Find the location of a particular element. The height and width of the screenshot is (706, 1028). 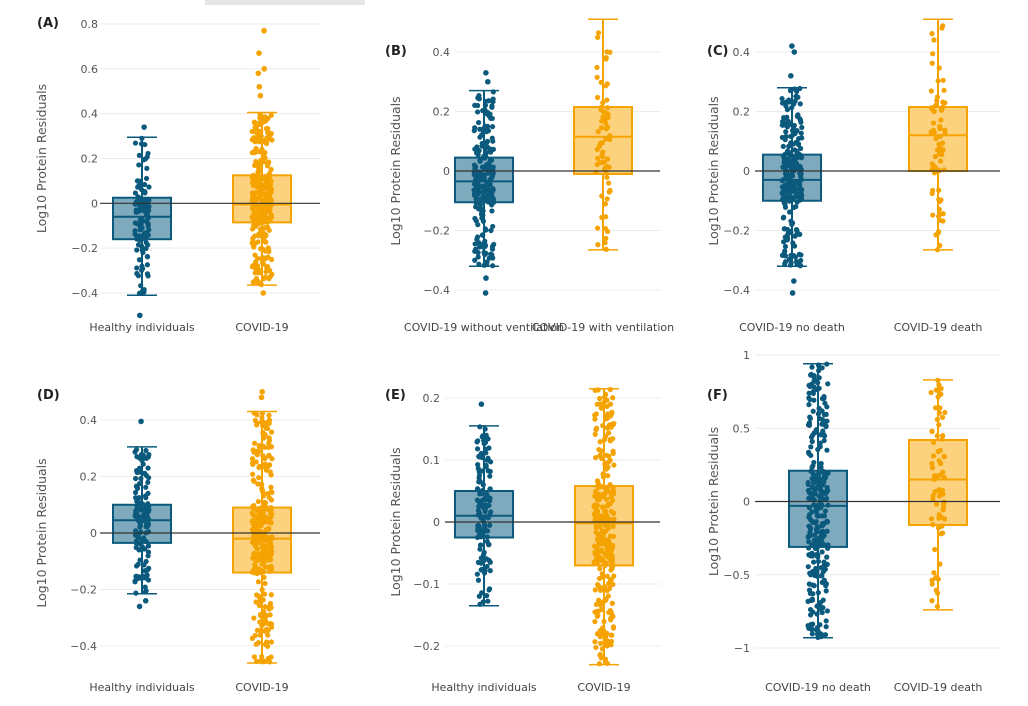

y-axis-title: Log10 Protein Residuals is located at coordinates (41, 158).